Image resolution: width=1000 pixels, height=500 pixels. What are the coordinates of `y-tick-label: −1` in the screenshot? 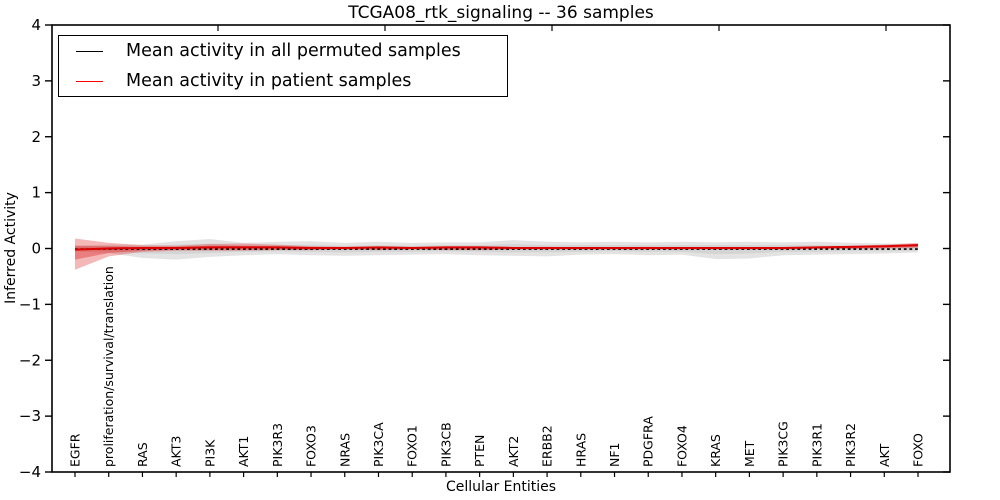 It's located at (30, 304).